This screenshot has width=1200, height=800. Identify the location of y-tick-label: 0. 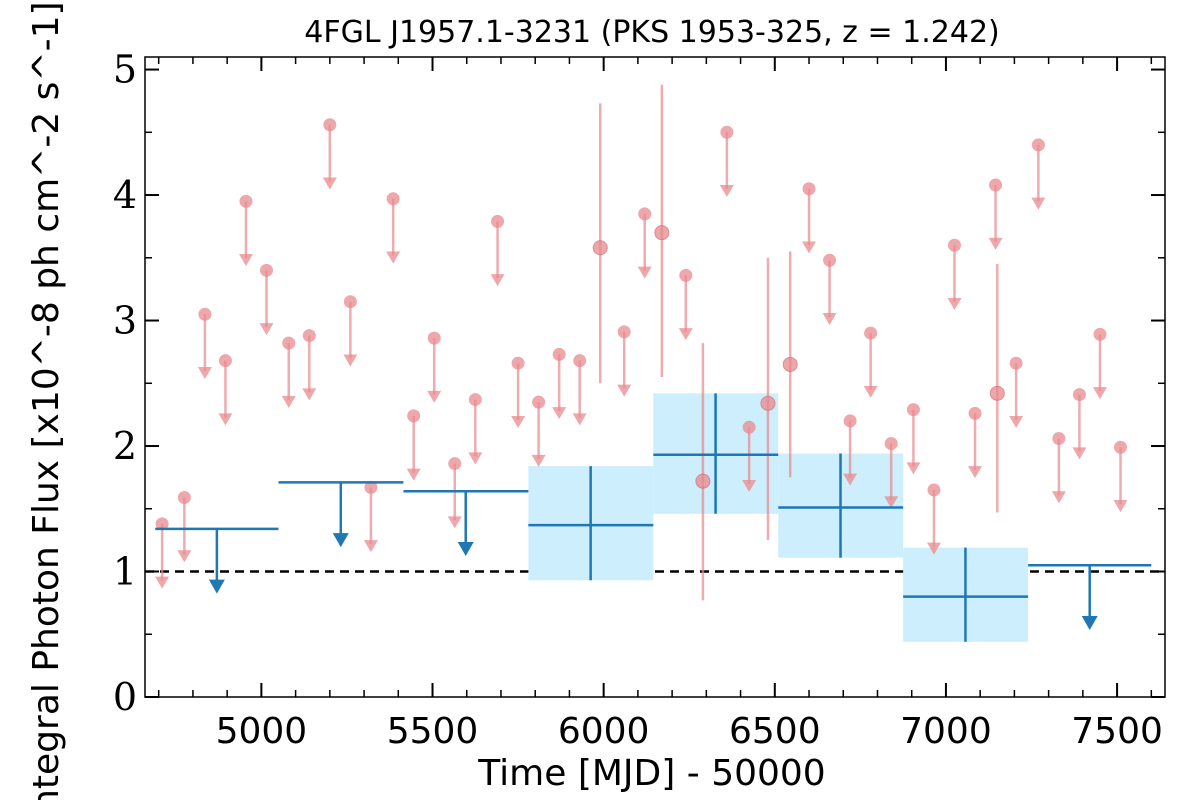
(125, 697).